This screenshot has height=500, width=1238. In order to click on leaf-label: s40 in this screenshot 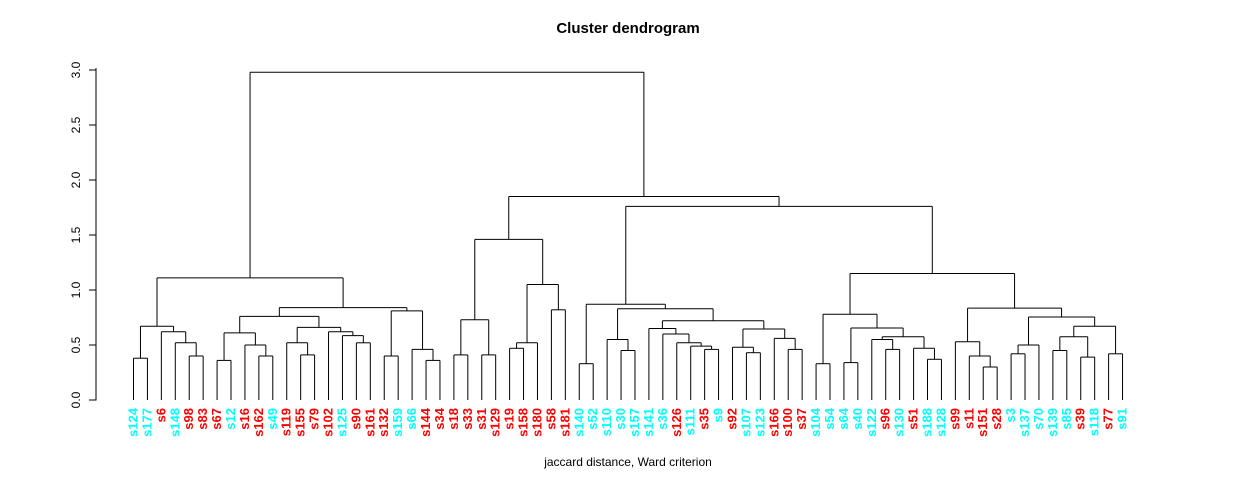, I will do `click(857, 419)`.